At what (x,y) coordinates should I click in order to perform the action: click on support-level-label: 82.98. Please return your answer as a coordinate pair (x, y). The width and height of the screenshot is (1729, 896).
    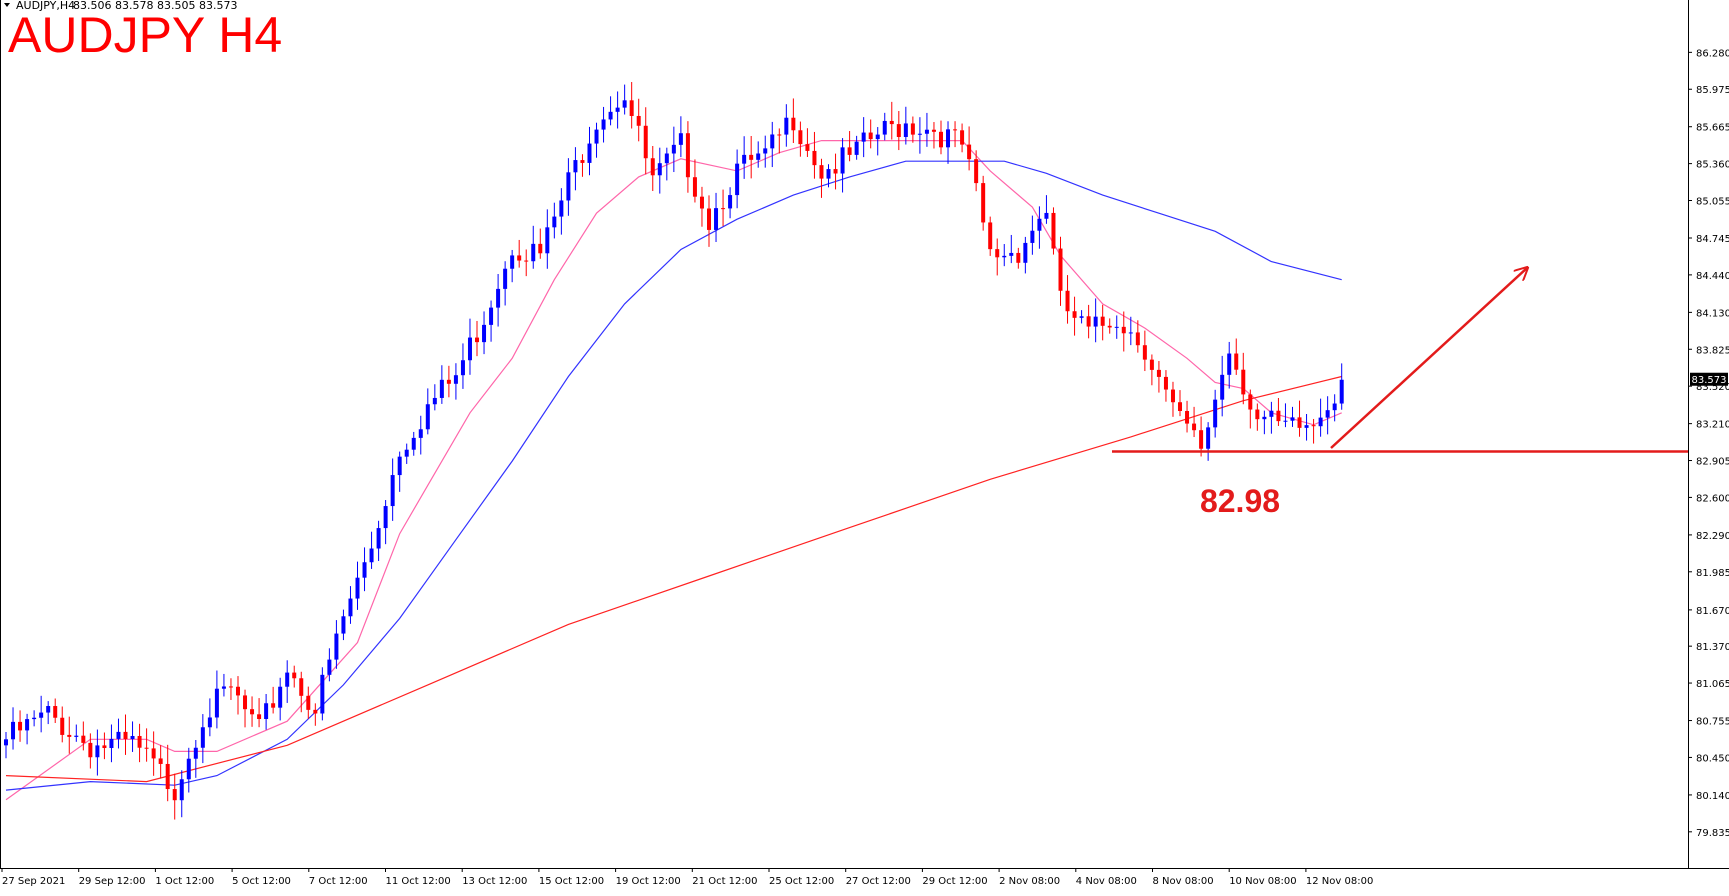
    Looking at the image, I should click on (1240, 501).